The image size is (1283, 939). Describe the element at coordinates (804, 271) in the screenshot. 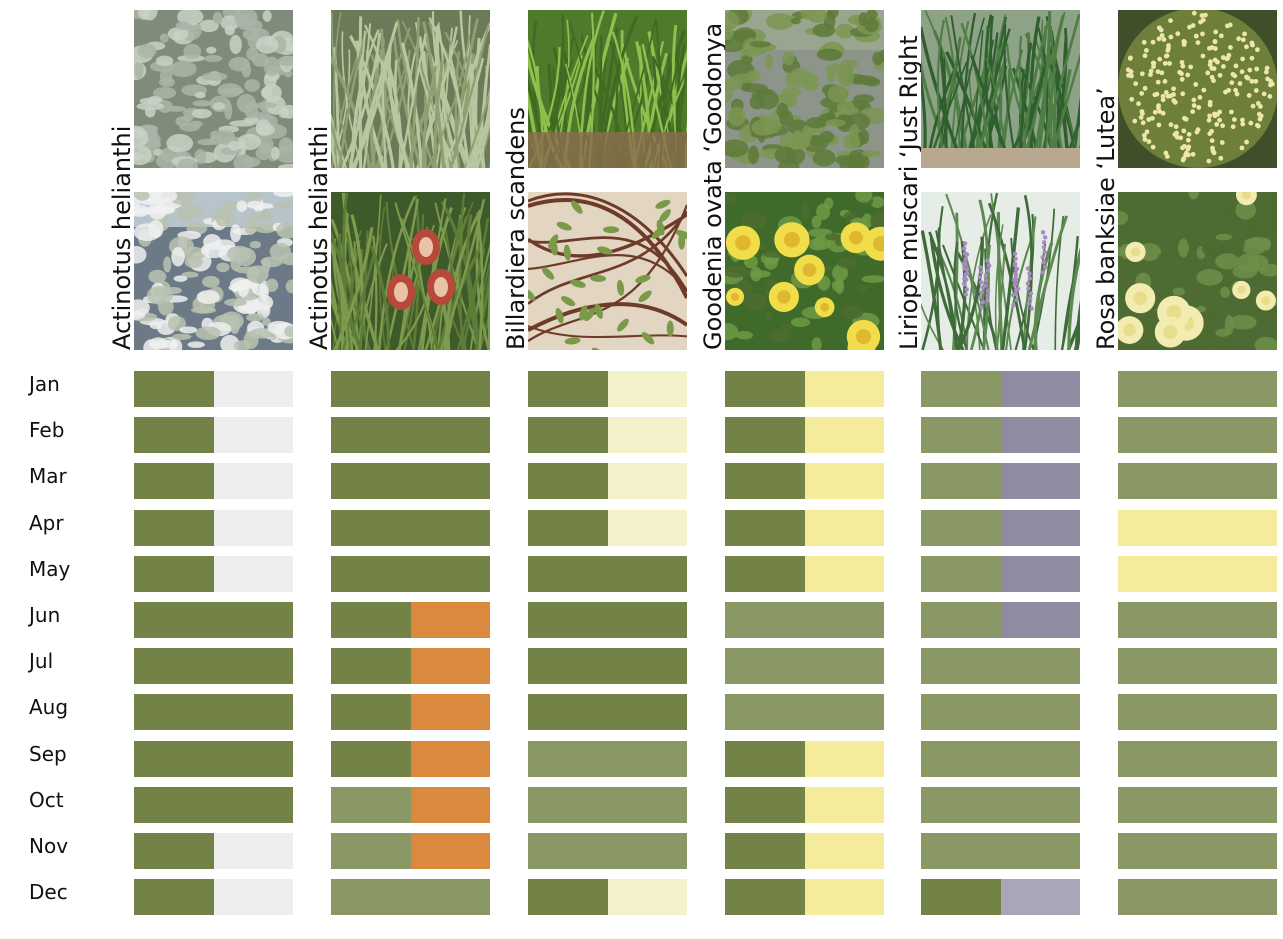

I see `yellow-flowers-photo` at that location.